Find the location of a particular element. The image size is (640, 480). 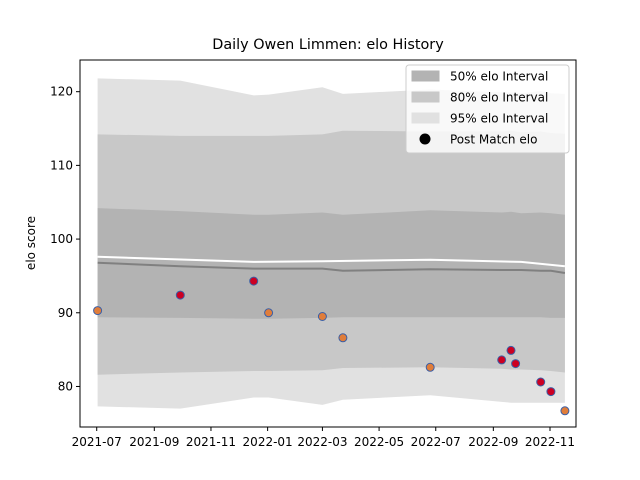

y-tick-label-100: 100 is located at coordinates (61, 239).